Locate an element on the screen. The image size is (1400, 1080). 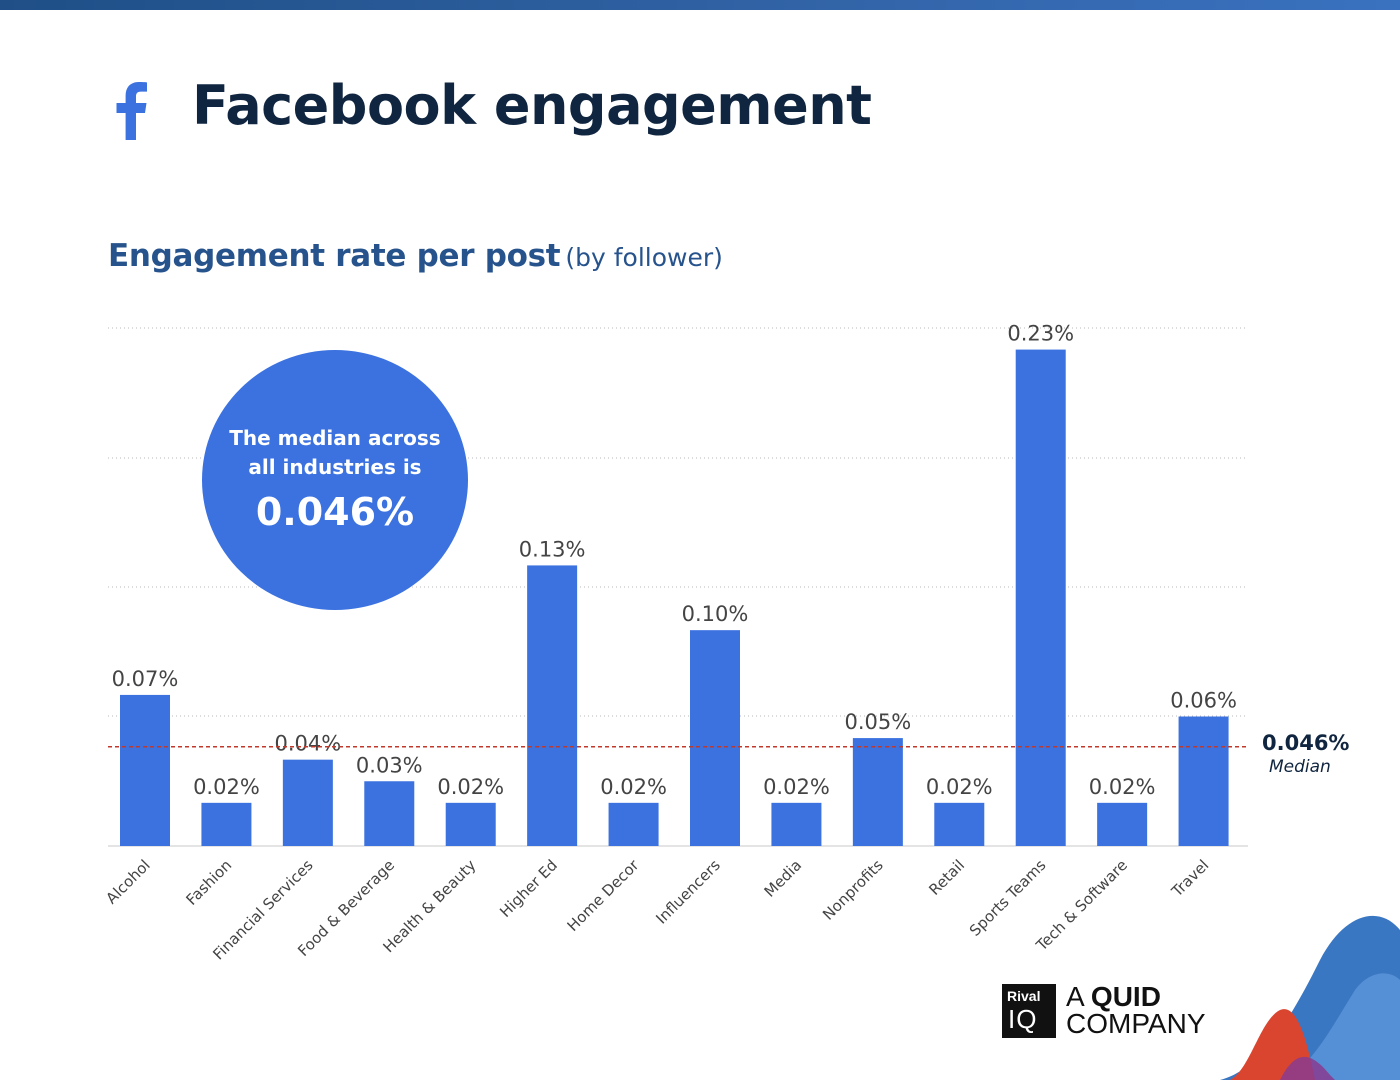
bar-value-label: 0.03% is located at coordinates (389, 765).